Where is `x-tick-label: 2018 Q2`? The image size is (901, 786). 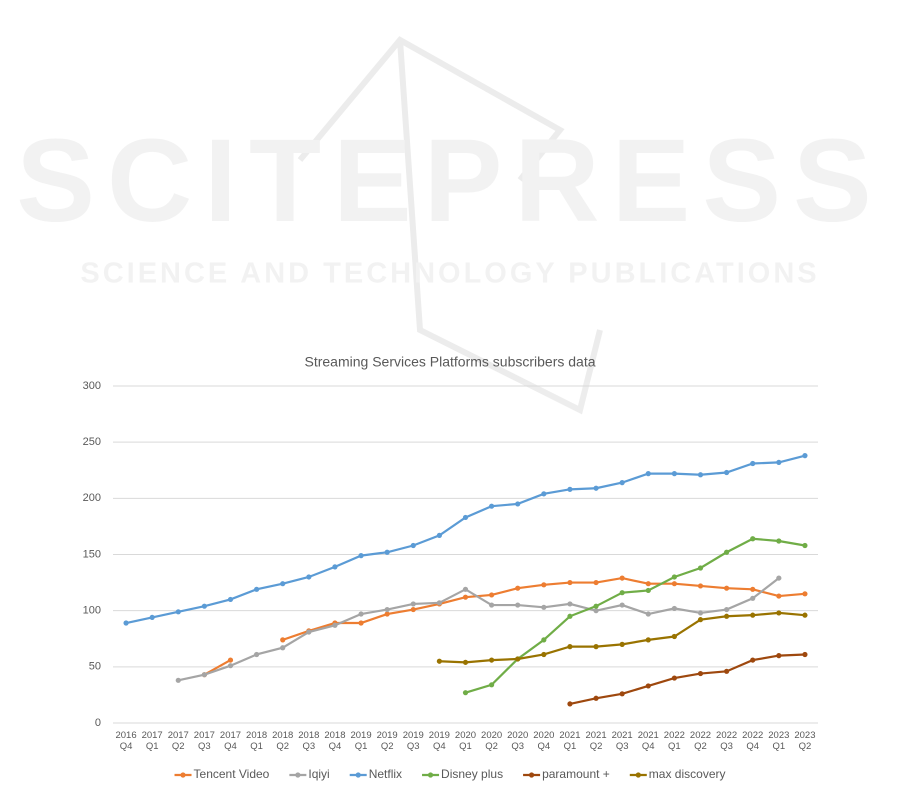
x-tick-label: 2018 Q2 is located at coordinates (283, 741).